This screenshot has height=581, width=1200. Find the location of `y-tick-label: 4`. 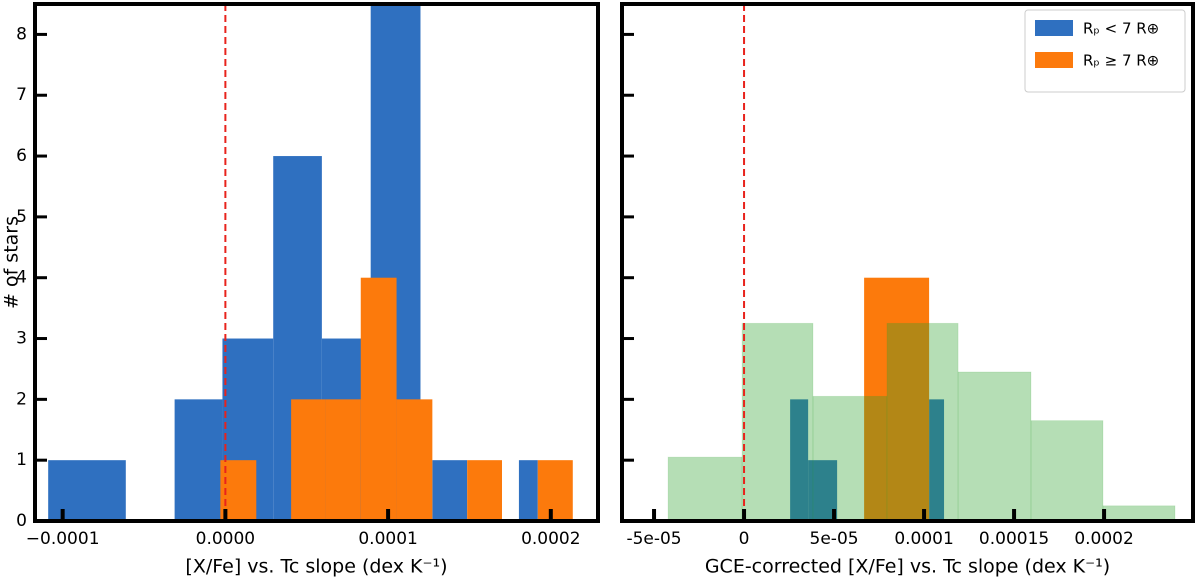

y-tick-label: 4 is located at coordinates (21, 278).